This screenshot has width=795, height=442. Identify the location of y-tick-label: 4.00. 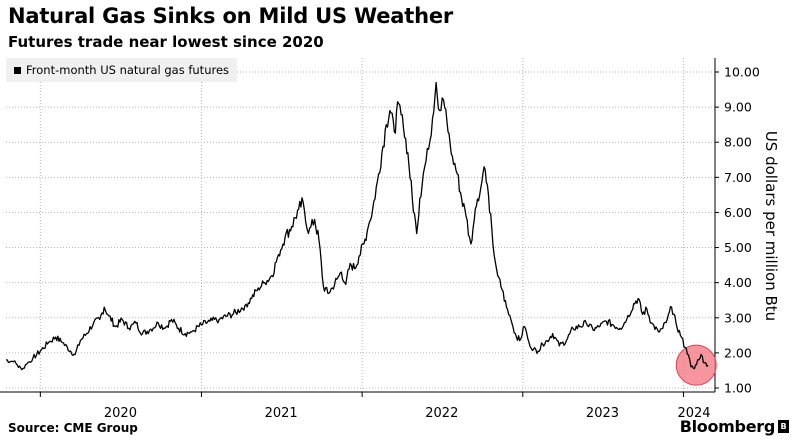
(738, 282).